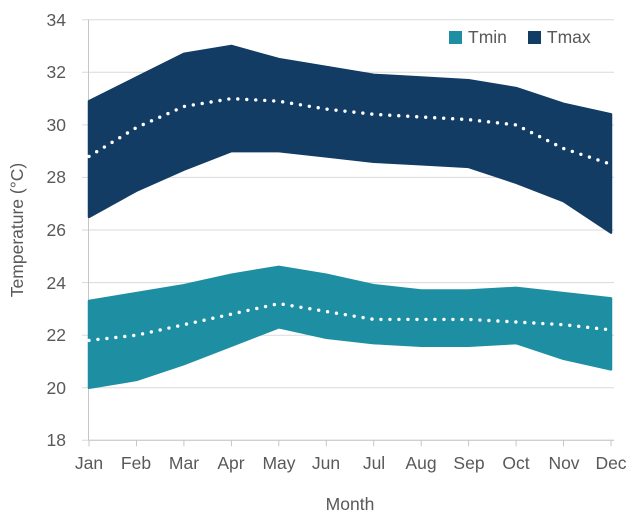  Describe the element at coordinates (568, 37) in the screenshot. I see `legend-label-tmax: Tmax` at that location.